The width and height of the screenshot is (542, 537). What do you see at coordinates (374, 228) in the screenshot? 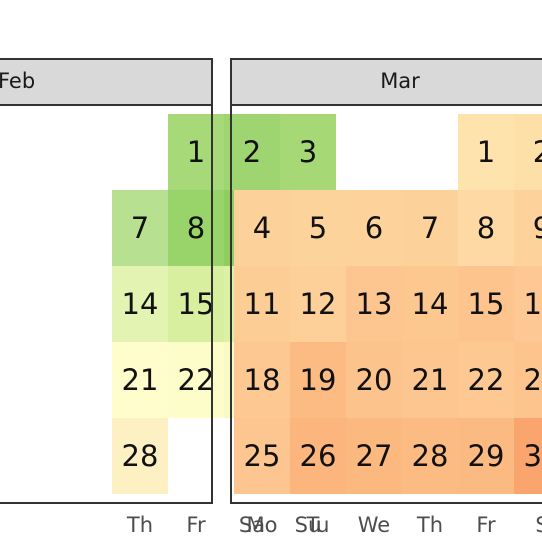
I see `mar-day-cell: 6` at bounding box center [374, 228].